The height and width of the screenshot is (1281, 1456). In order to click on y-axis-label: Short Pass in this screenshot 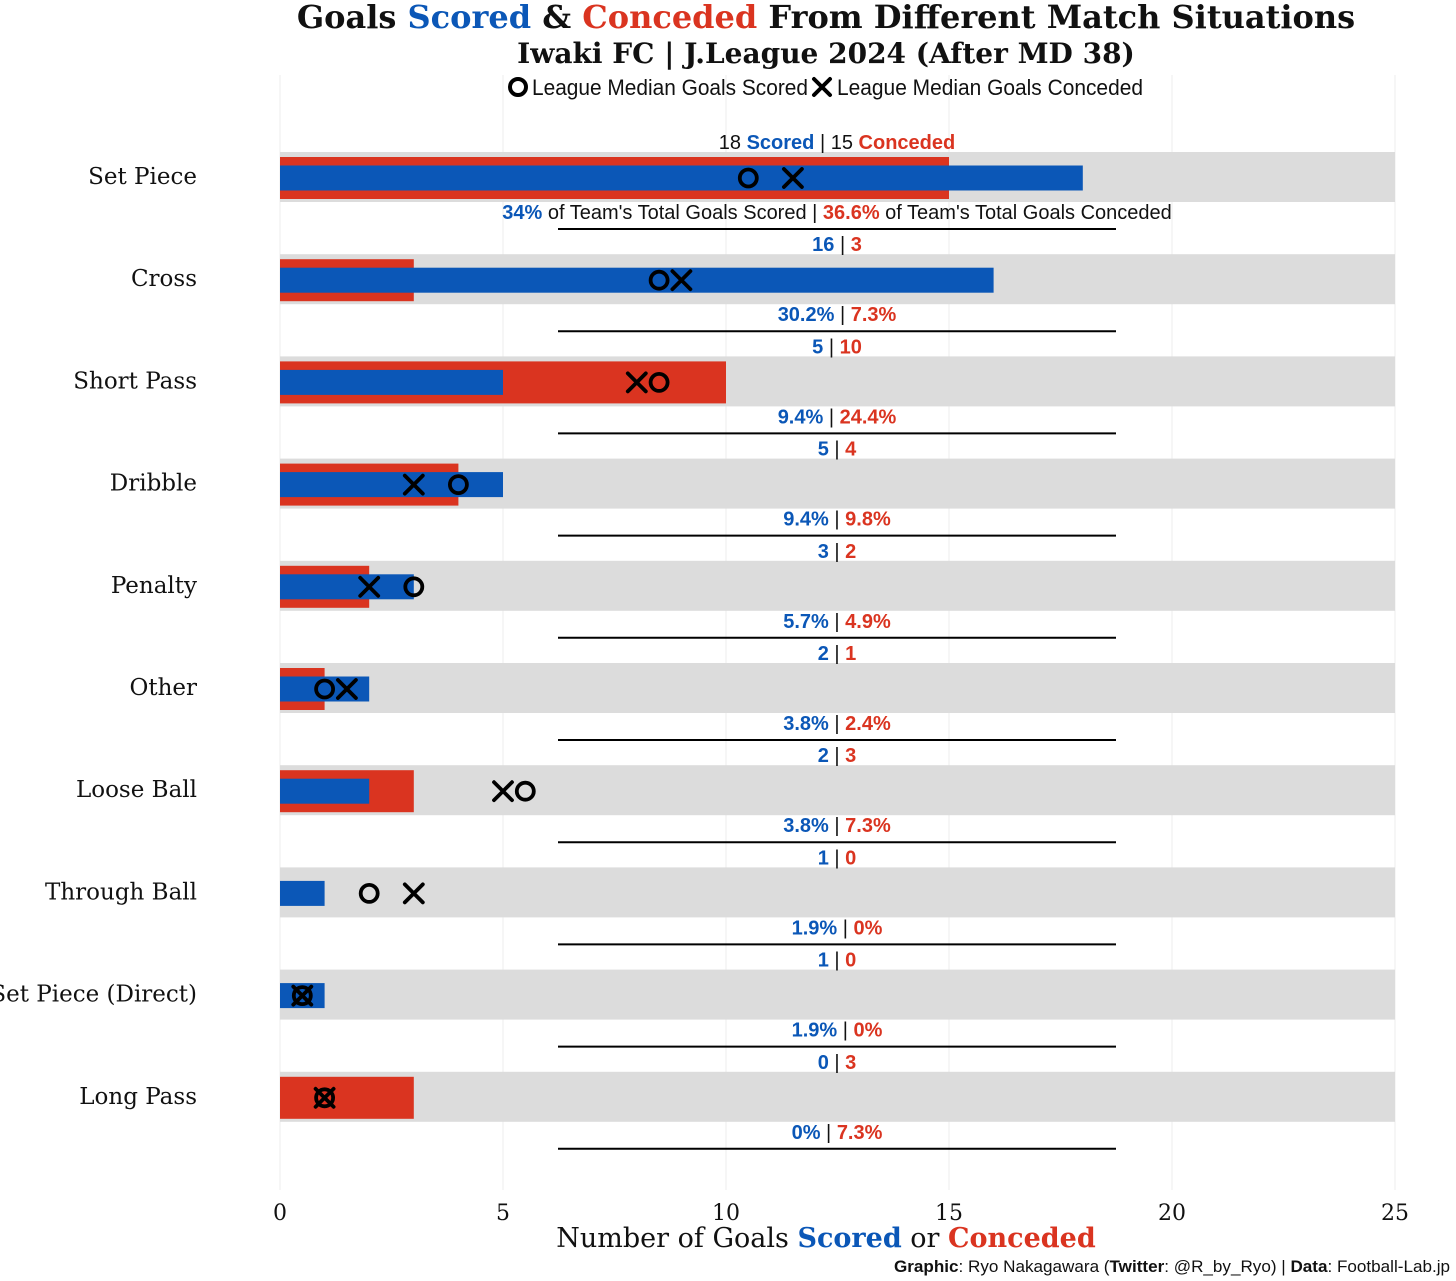, I will do `click(135, 381)`.